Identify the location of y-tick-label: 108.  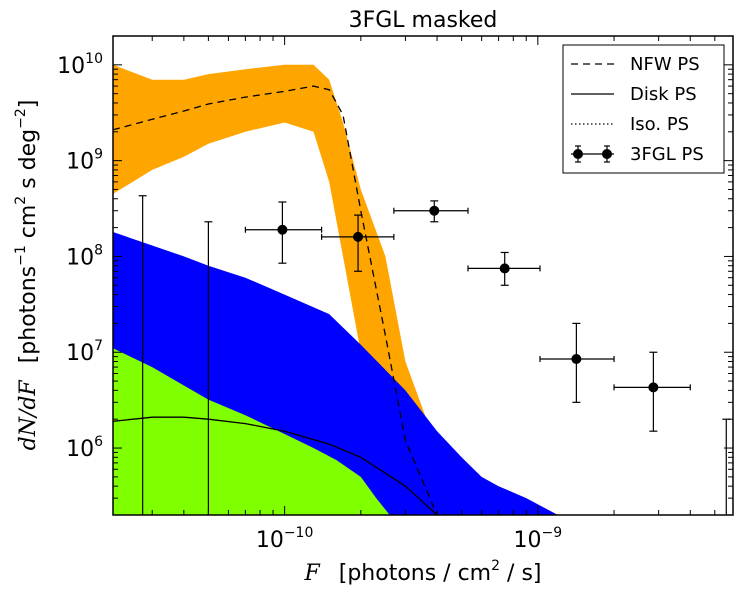
(84, 256).